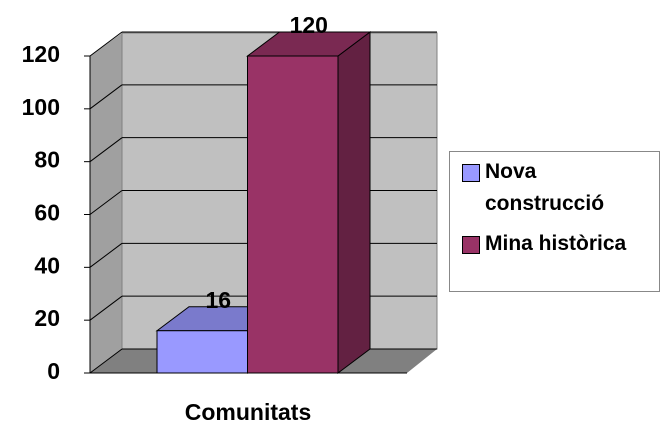 This screenshot has height=426, width=662. I want to click on y-tick-label: 40, so click(47, 265).